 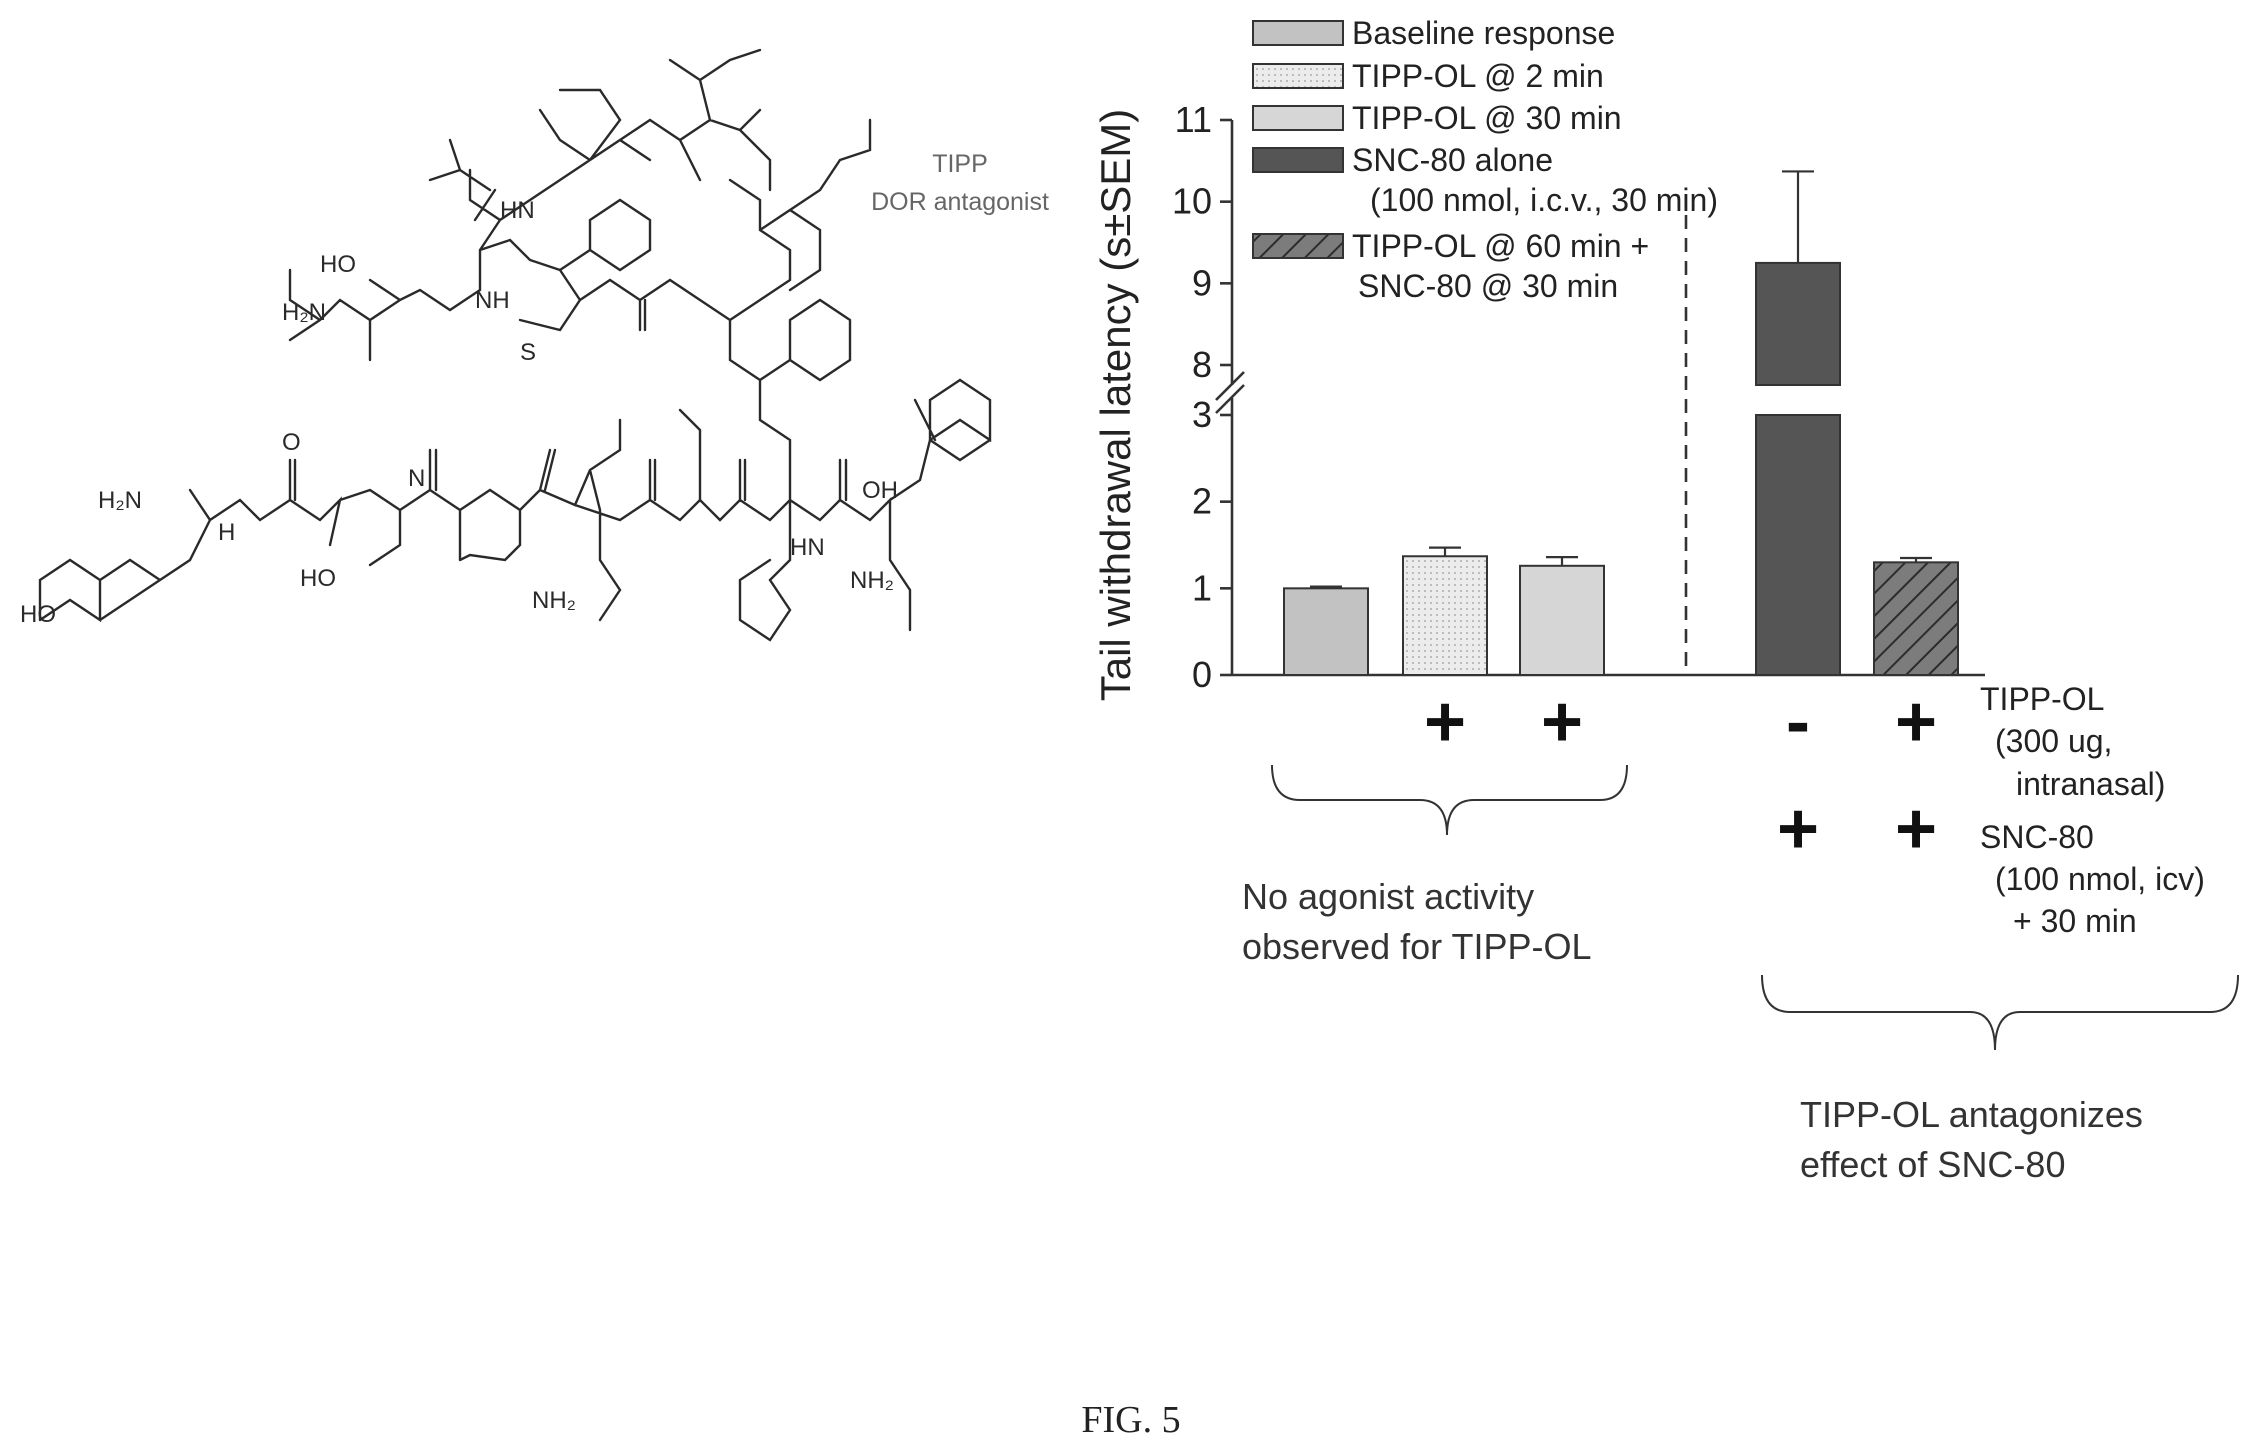 What do you see at coordinates (1417, 946) in the screenshot?
I see `annotation-text: observed for TIPP-OL` at bounding box center [1417, 946].